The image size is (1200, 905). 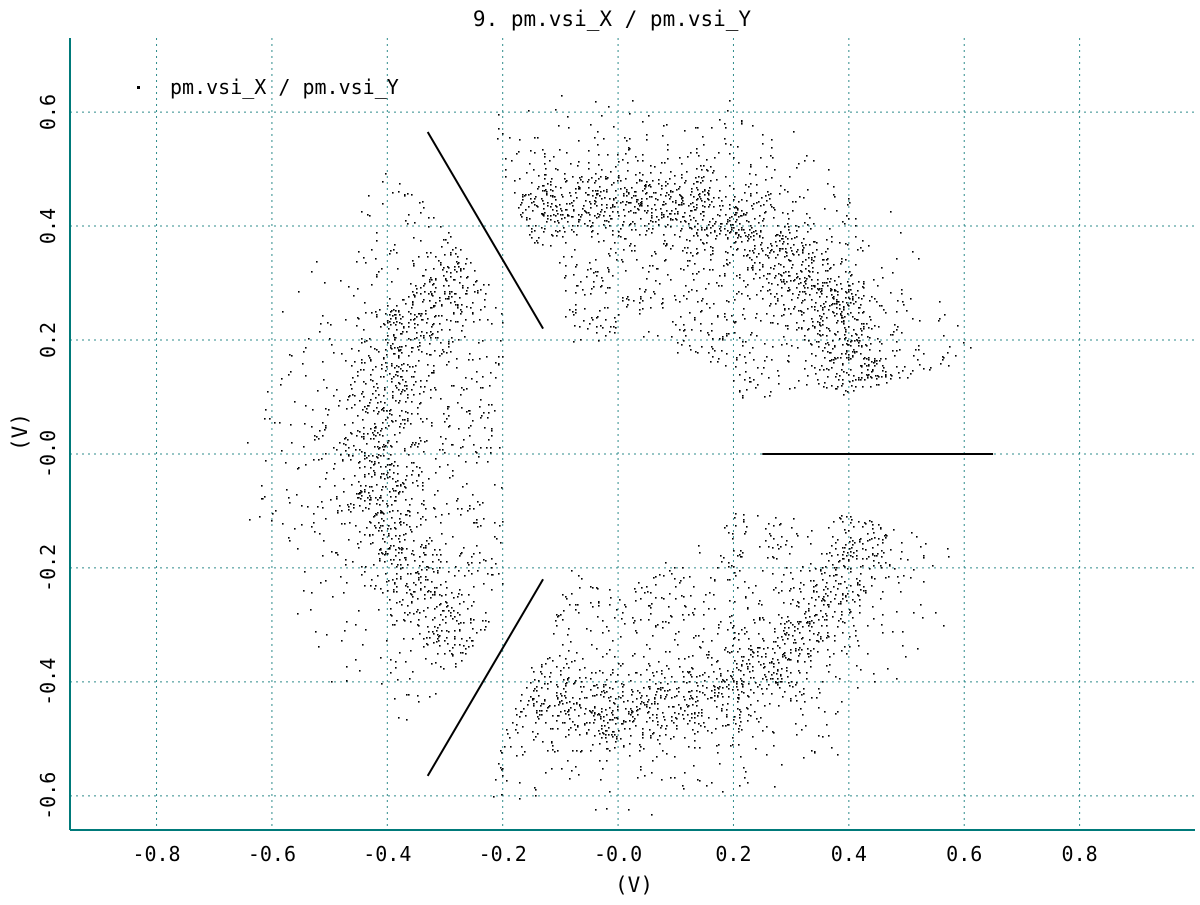 What do you see at coordinates (849, 854) in the screenshot?
I see `x-tick-label: 0.4` at bounding box center [849, 854].